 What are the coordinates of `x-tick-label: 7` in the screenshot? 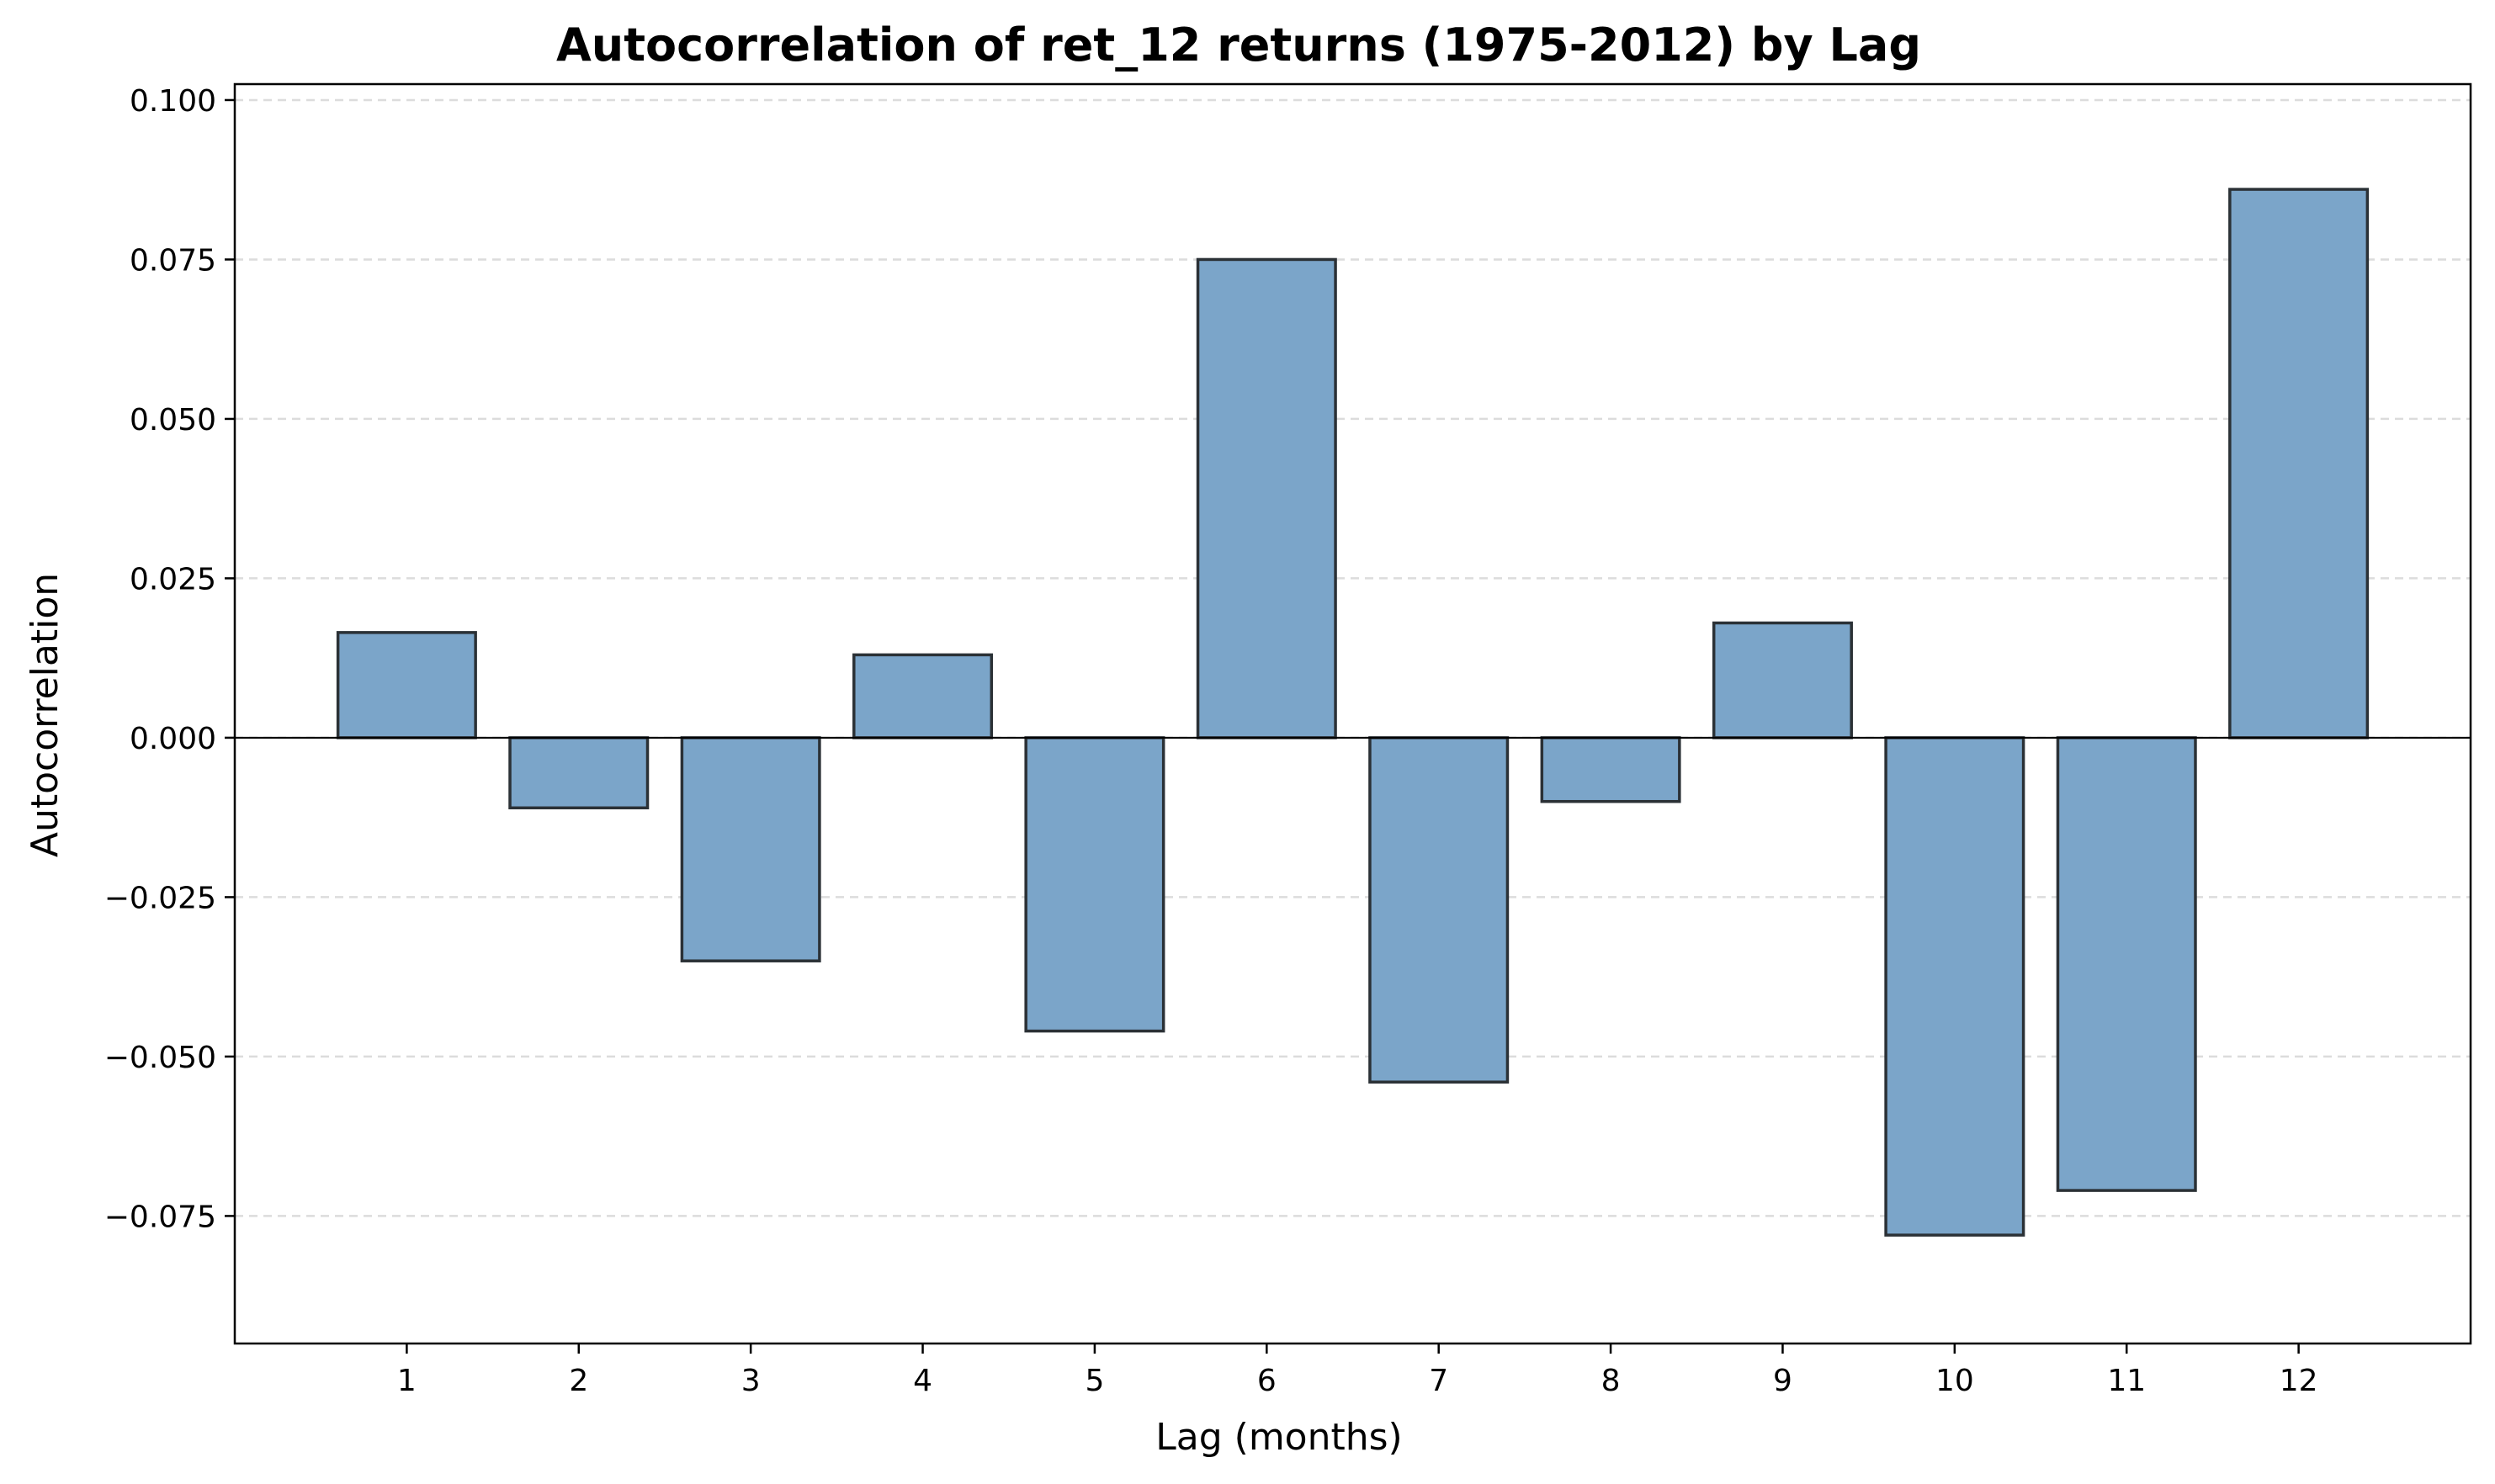 It's located at (1438, 1381).